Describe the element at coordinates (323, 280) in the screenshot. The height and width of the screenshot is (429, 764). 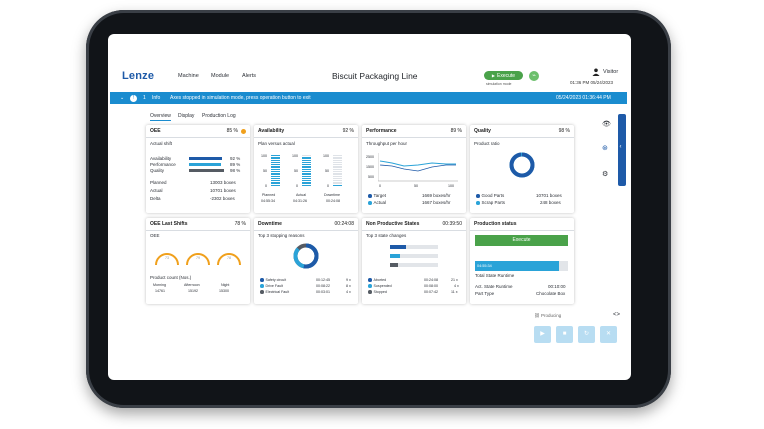
I see `reason-time: 00:12:45` at that location.